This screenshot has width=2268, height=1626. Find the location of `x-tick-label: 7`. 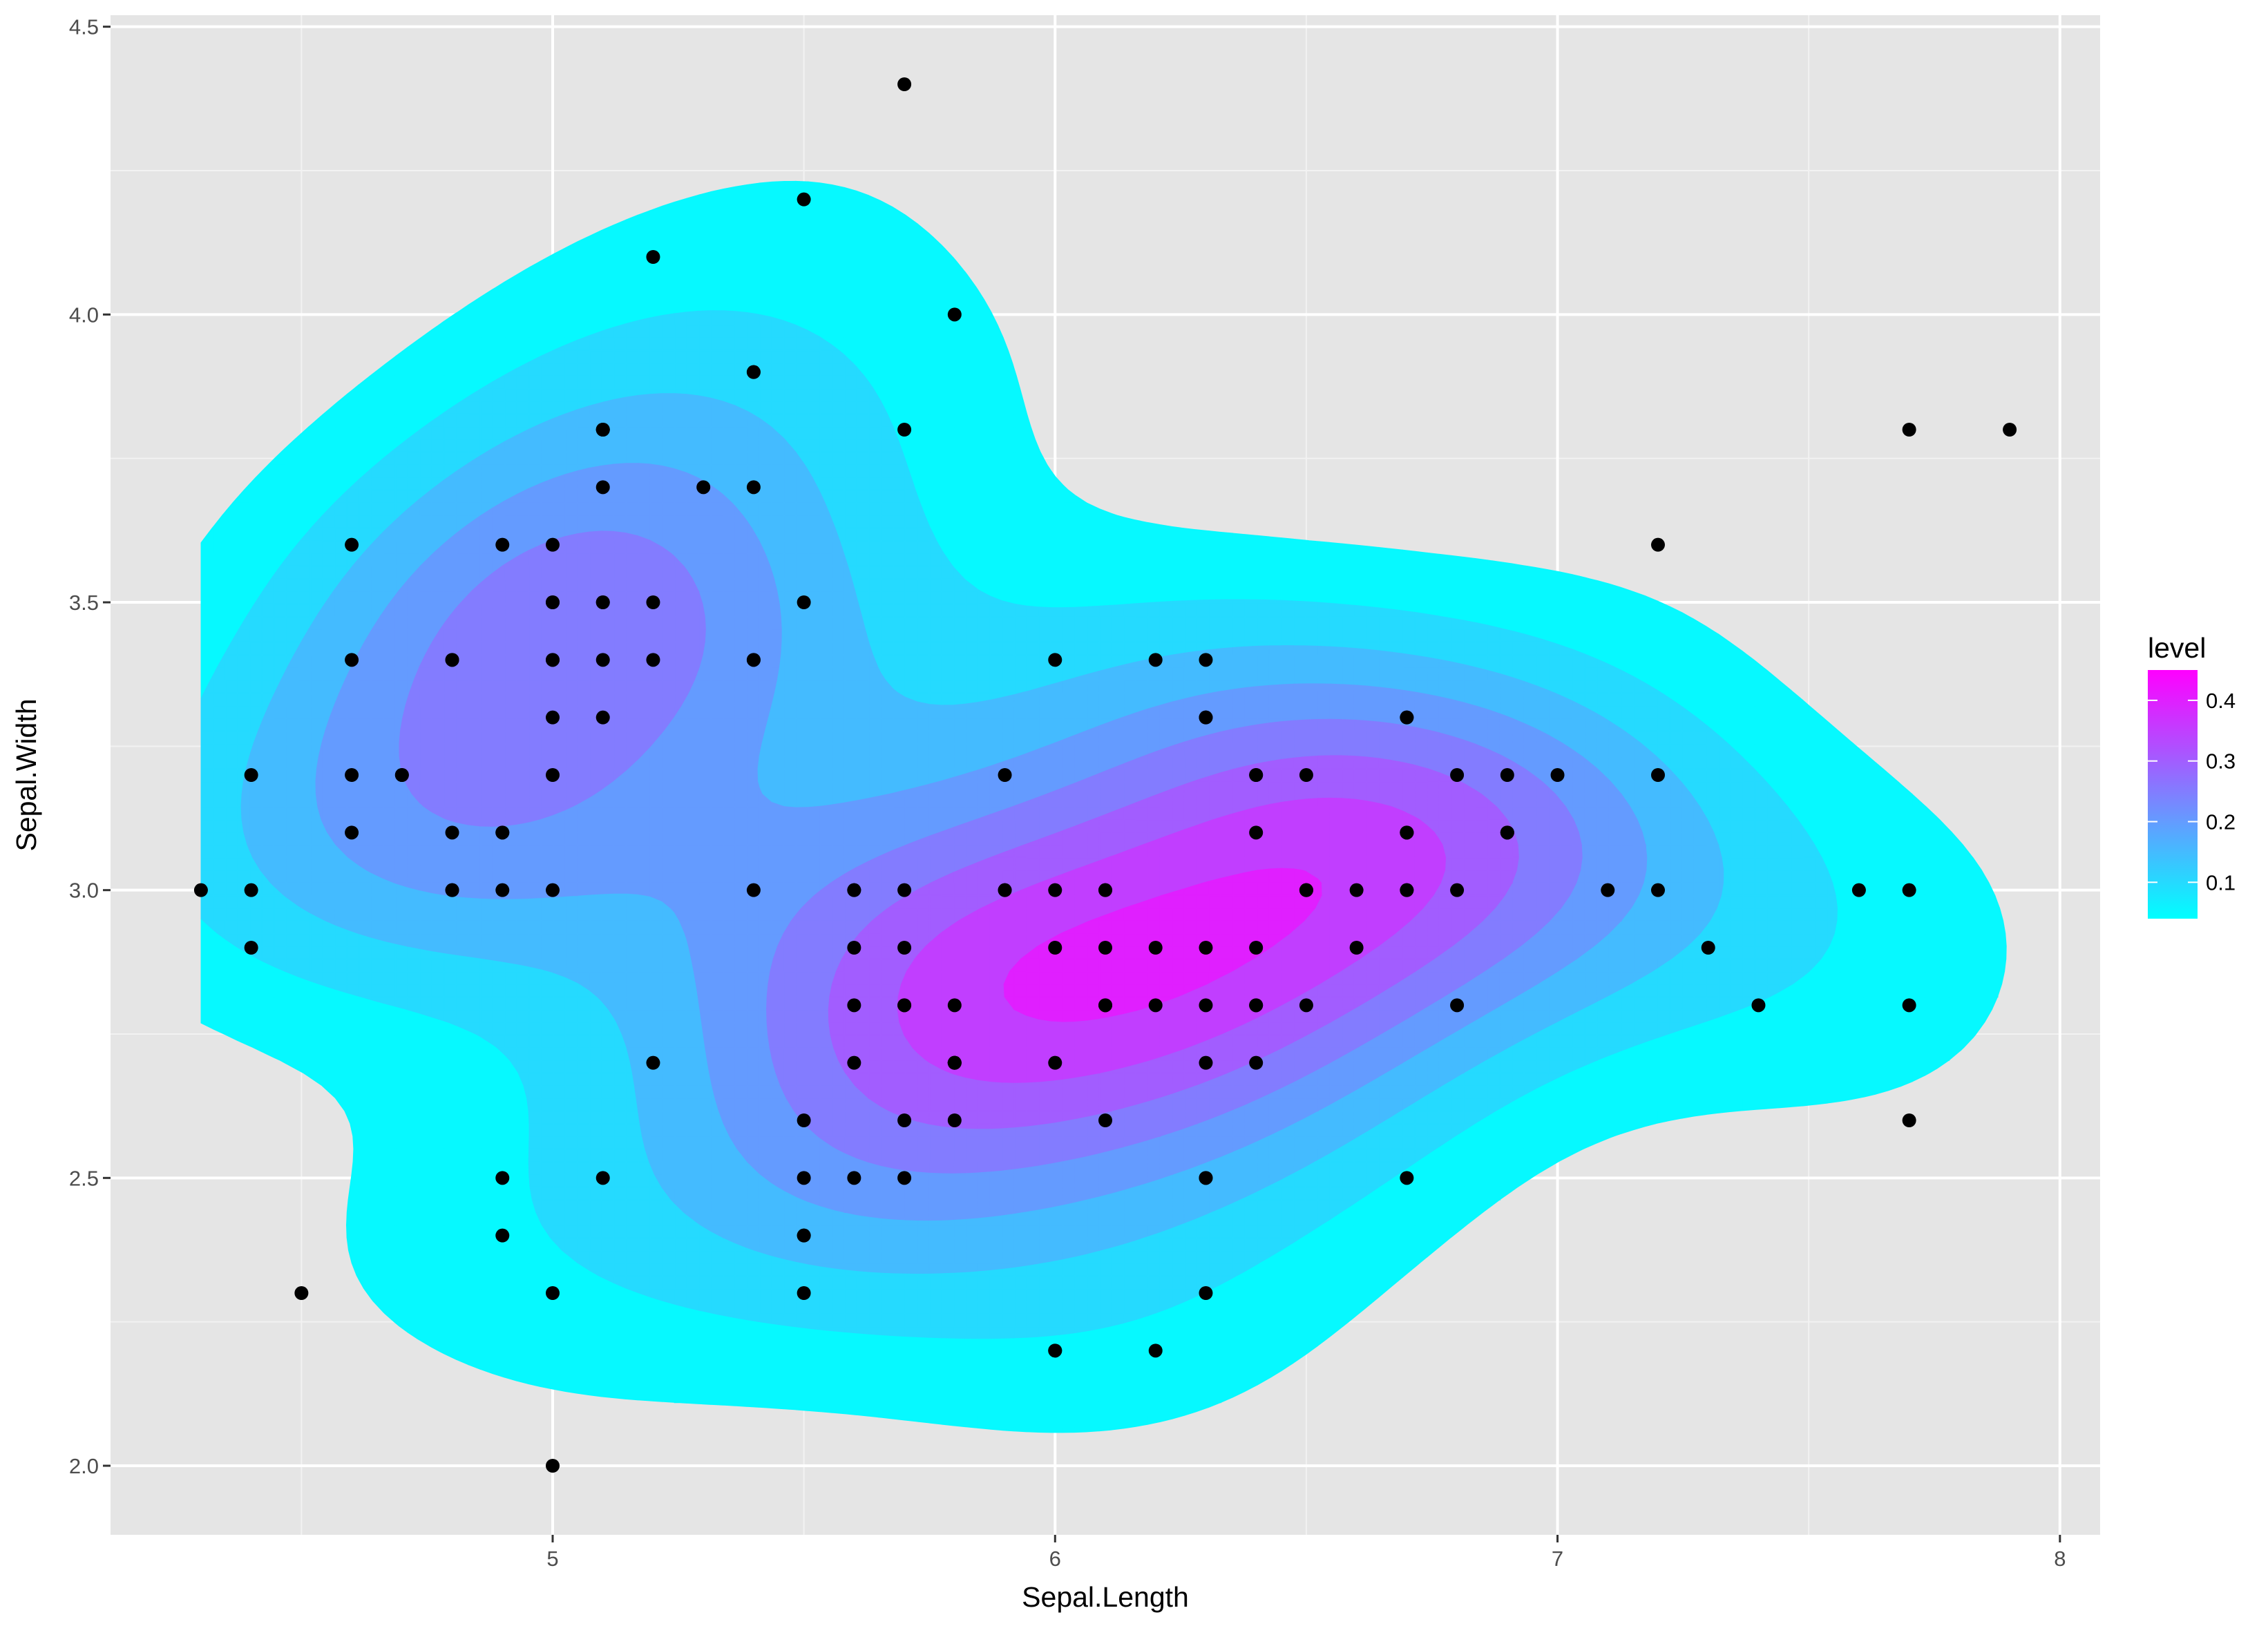

x-tick-label: 7 is located at coordinates (1557, 1559).